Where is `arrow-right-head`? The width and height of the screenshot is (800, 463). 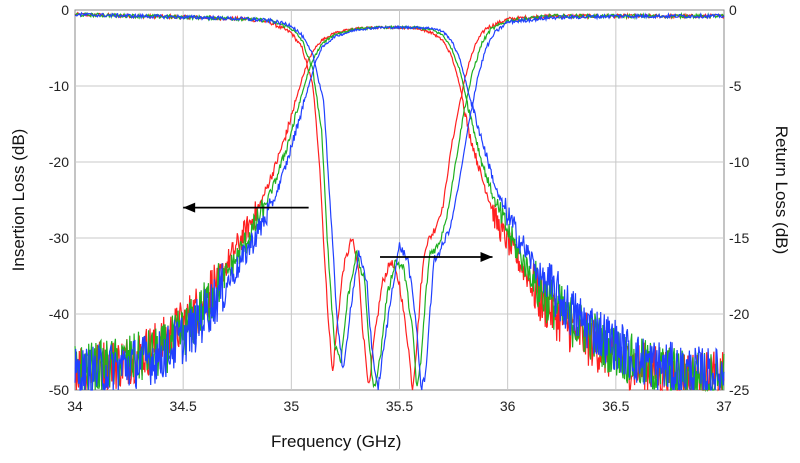 arrow-right-head is located at coordinates (486, 257).